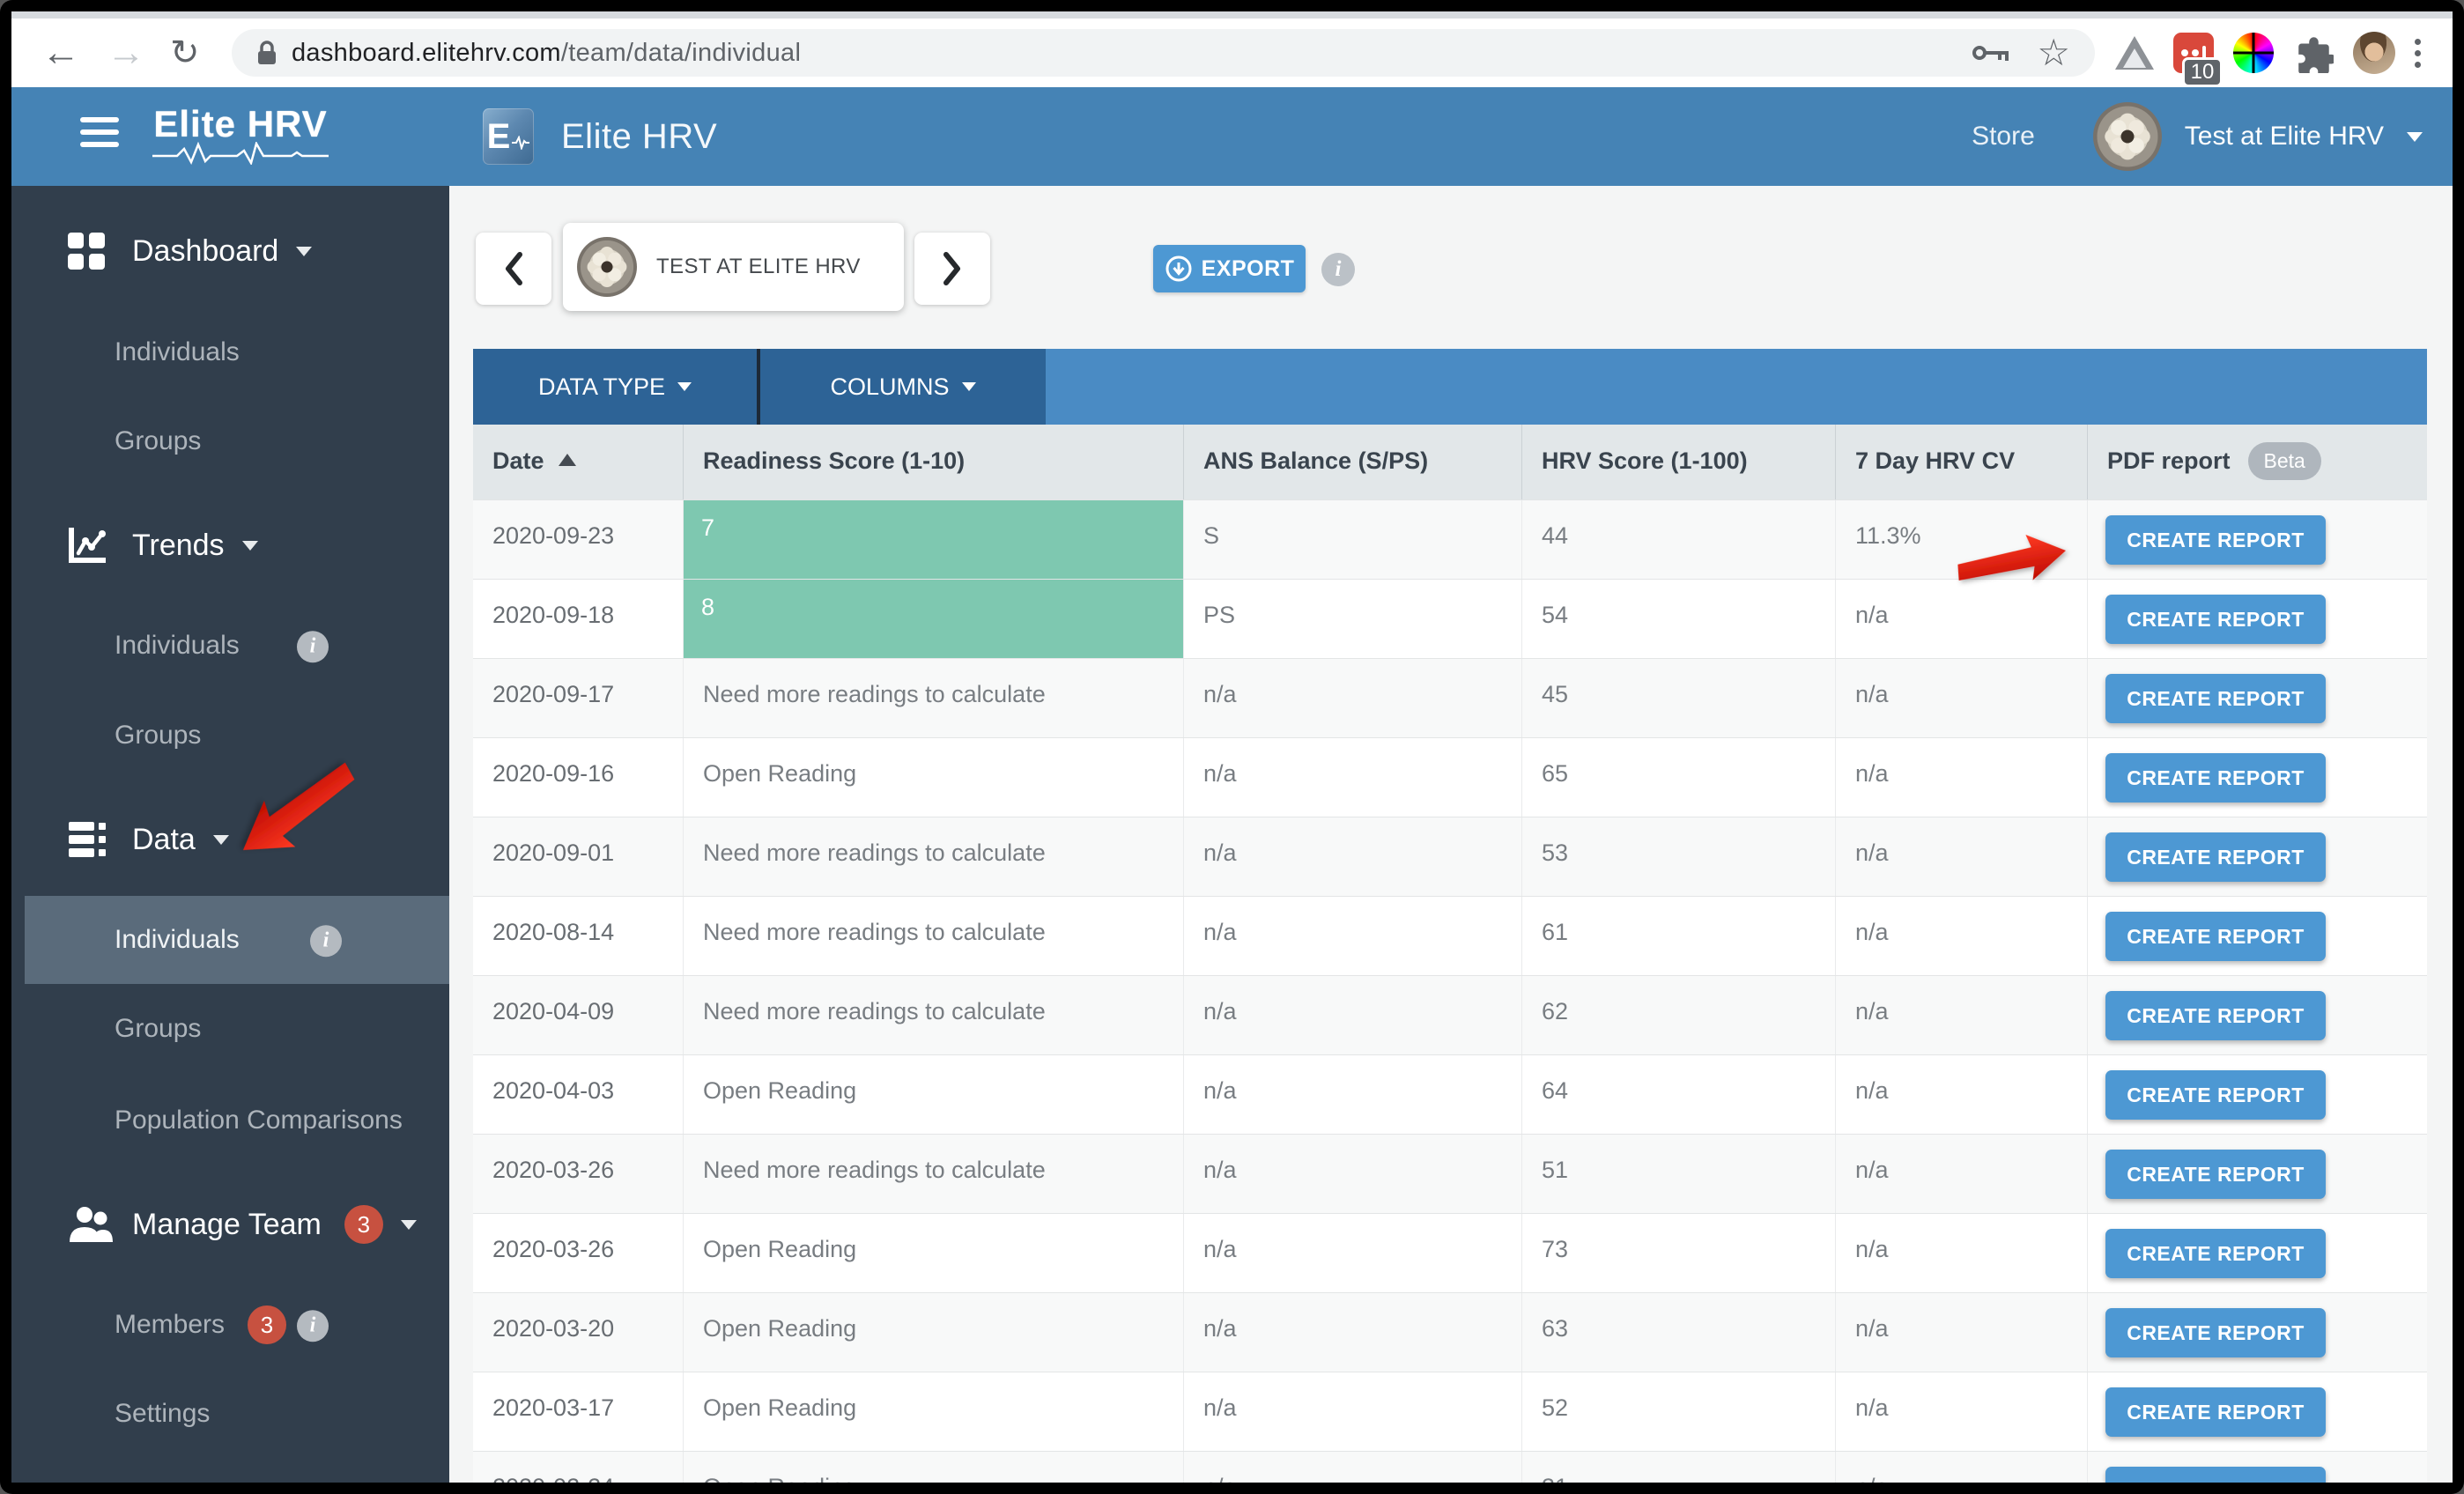 The width and height of the screenshot is (2464, 1494). Describe the element at coordinates (2127, 136) in the screenshot. I see `account-avatar` at that location.